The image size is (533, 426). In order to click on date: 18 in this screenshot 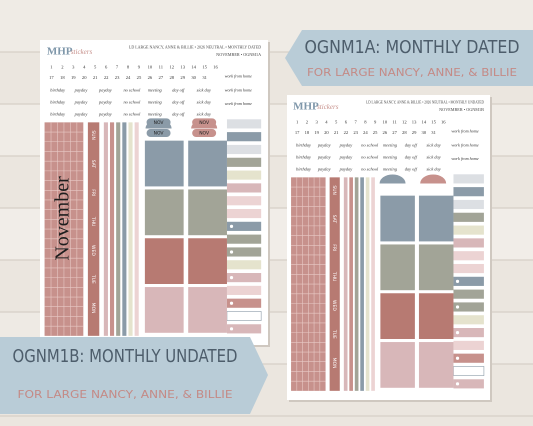, I will do `click(62, 77)`.